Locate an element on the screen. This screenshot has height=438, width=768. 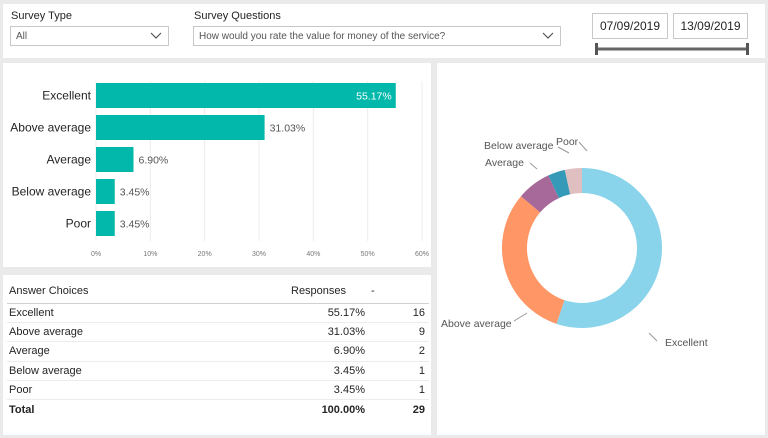
table-cell-count: 16 is located at coordinates (399, 313).